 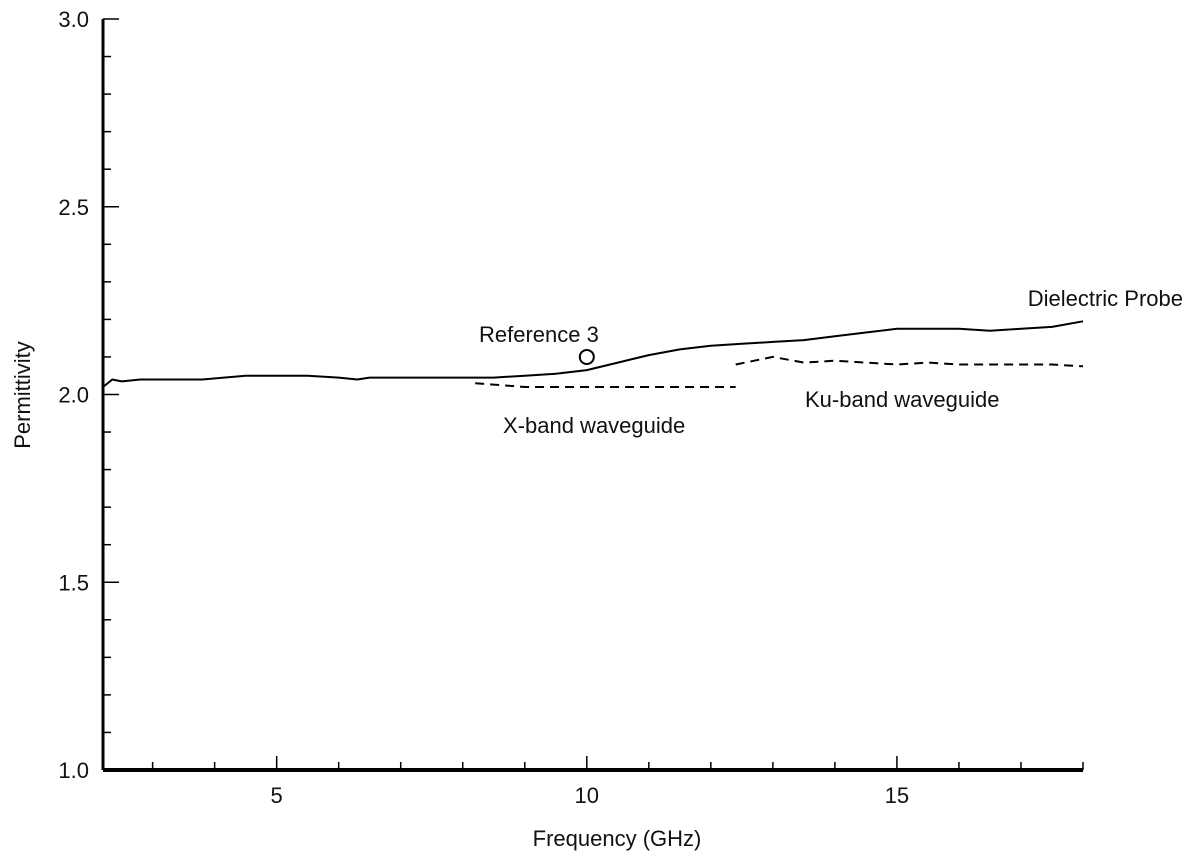 What do you see at coordinates (73, 395) in the screenshot?
I see `y-tick-label: 2.0` at bounding box center [73, 395].